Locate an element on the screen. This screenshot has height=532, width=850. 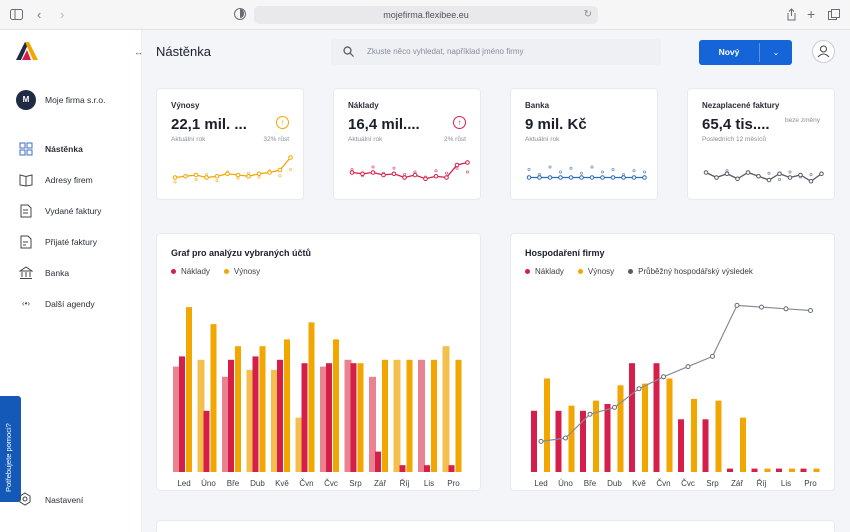
book-icon is located at coordinates (26, 180).